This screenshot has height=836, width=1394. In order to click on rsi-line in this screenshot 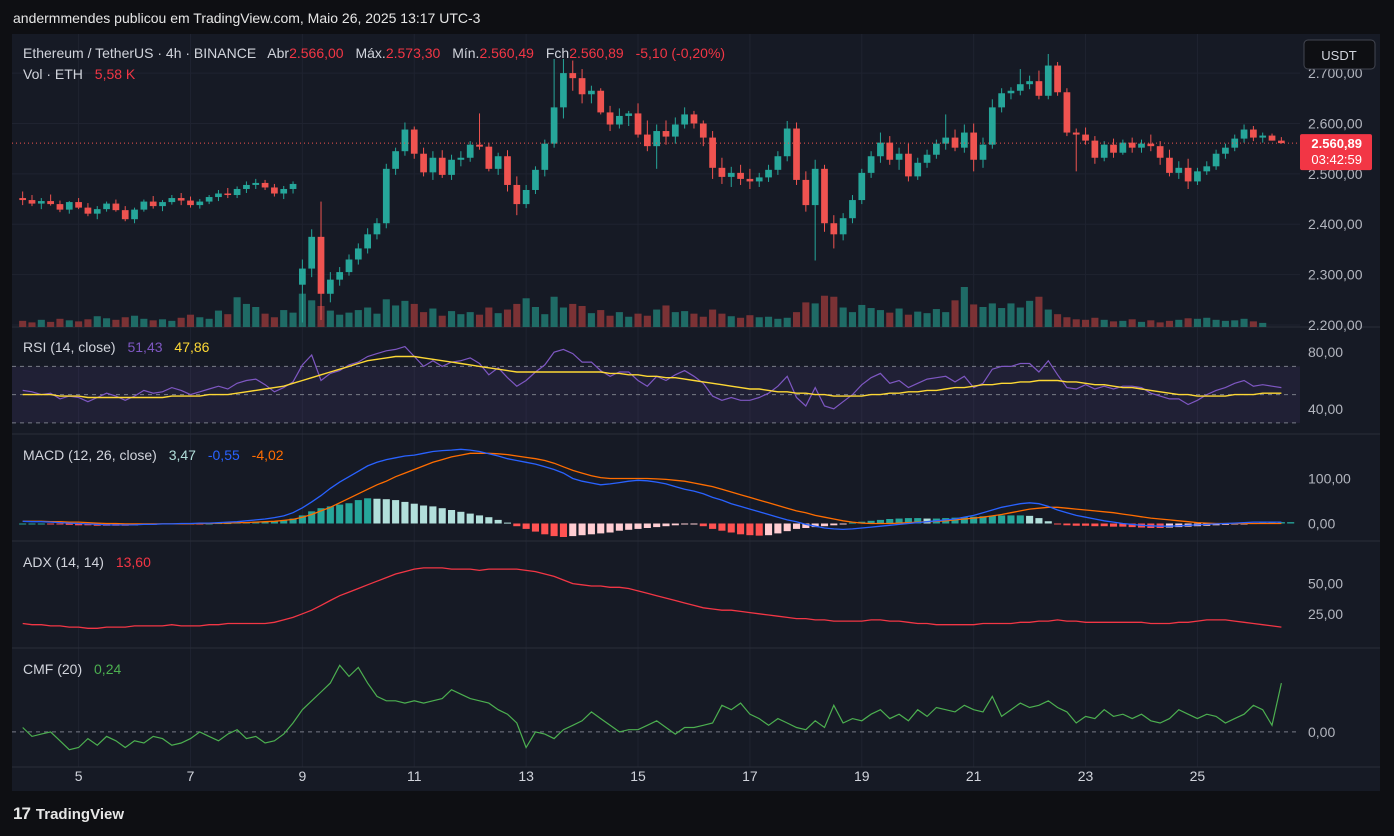, I will do `click(652, 377)`.